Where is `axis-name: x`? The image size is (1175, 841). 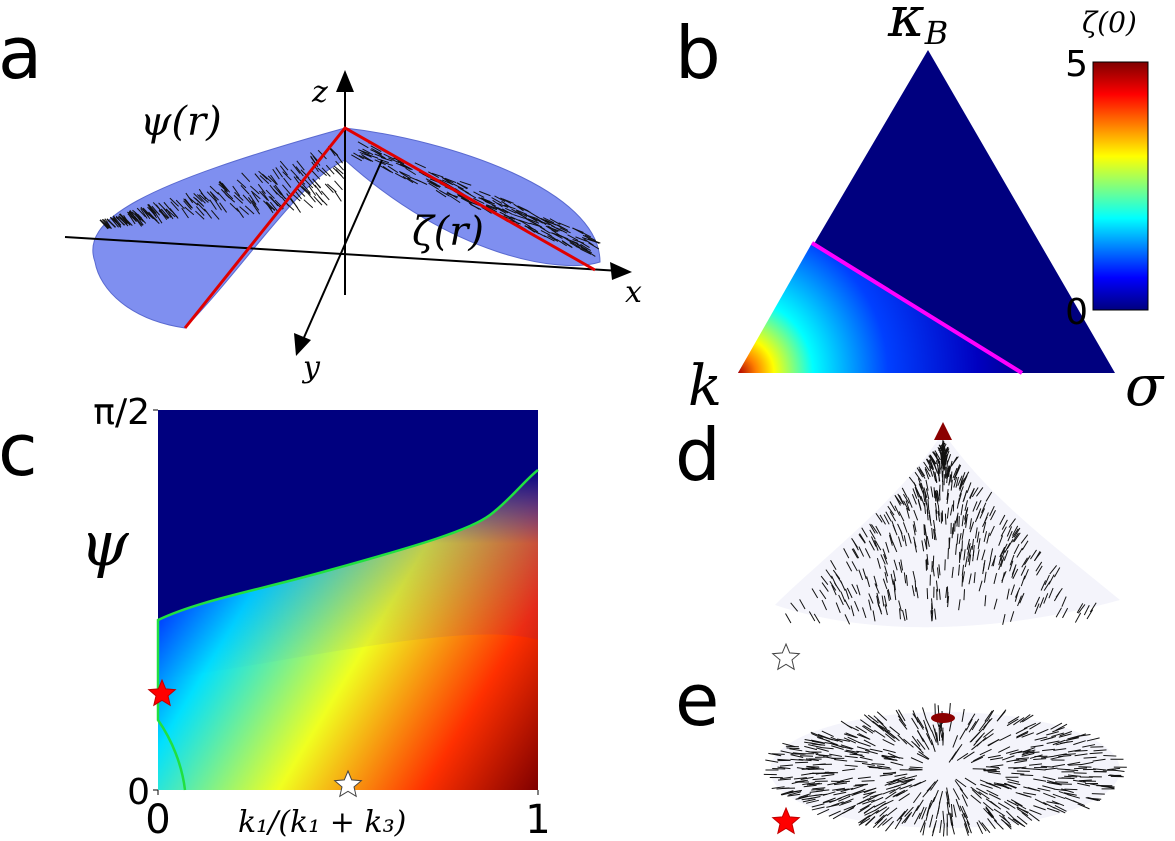
axis-name: x is located at coordinates (633, 292).